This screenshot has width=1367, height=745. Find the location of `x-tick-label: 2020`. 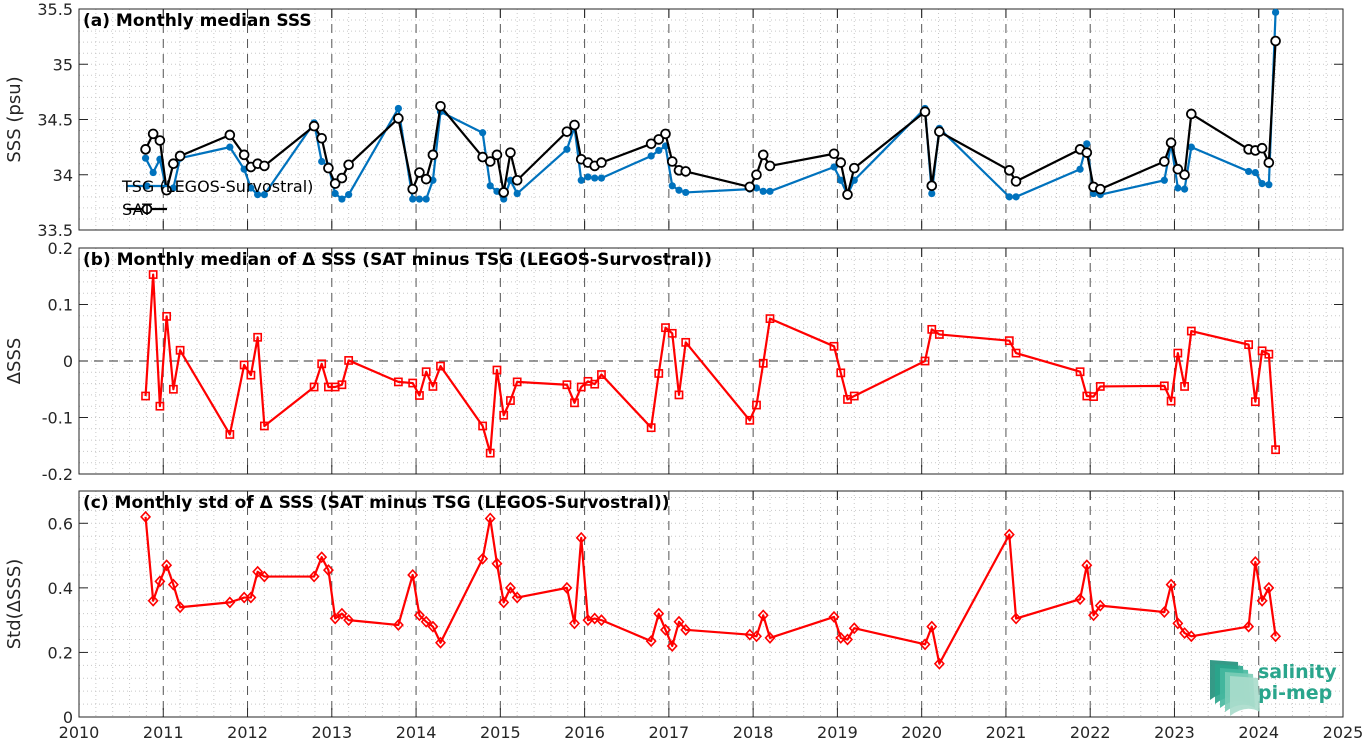

x-tick-label: 2020 is located at coordinates (921, 732).